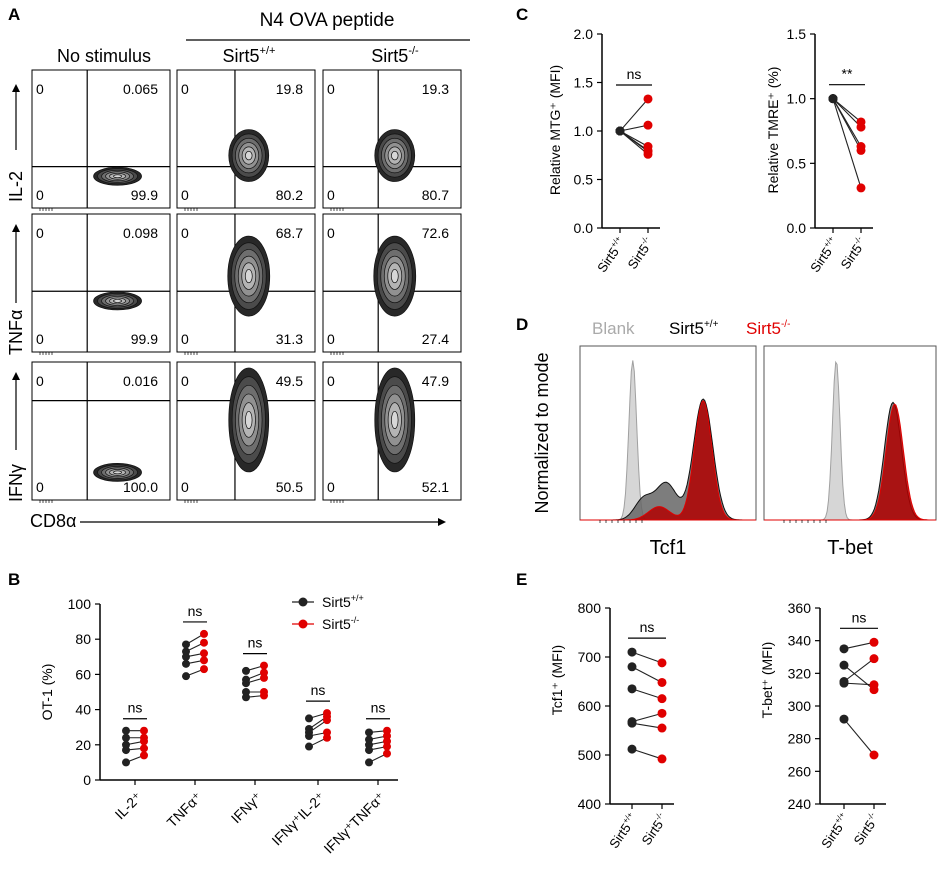 This screenshot has width=941, height=873. Describe the element at coordinates (590, 804) in the screenshot. I see `y-tick-label: 400` at that location.